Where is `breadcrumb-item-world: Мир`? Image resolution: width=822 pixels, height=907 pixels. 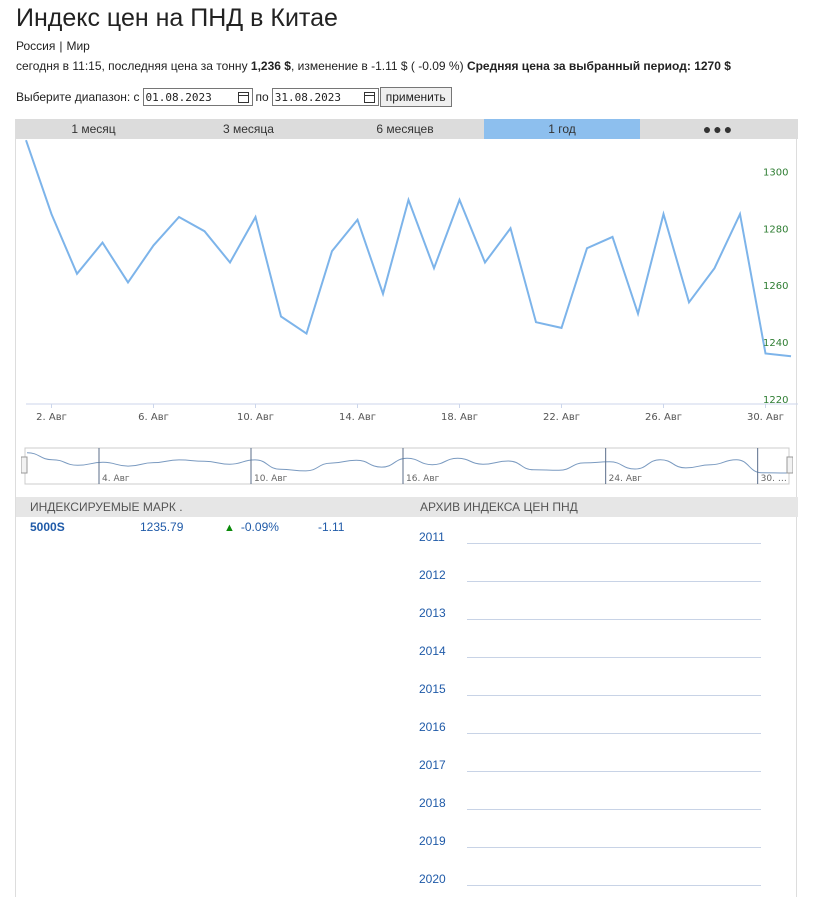
breadcrumb-item-world: Мир is located at coordinates (78, 46).